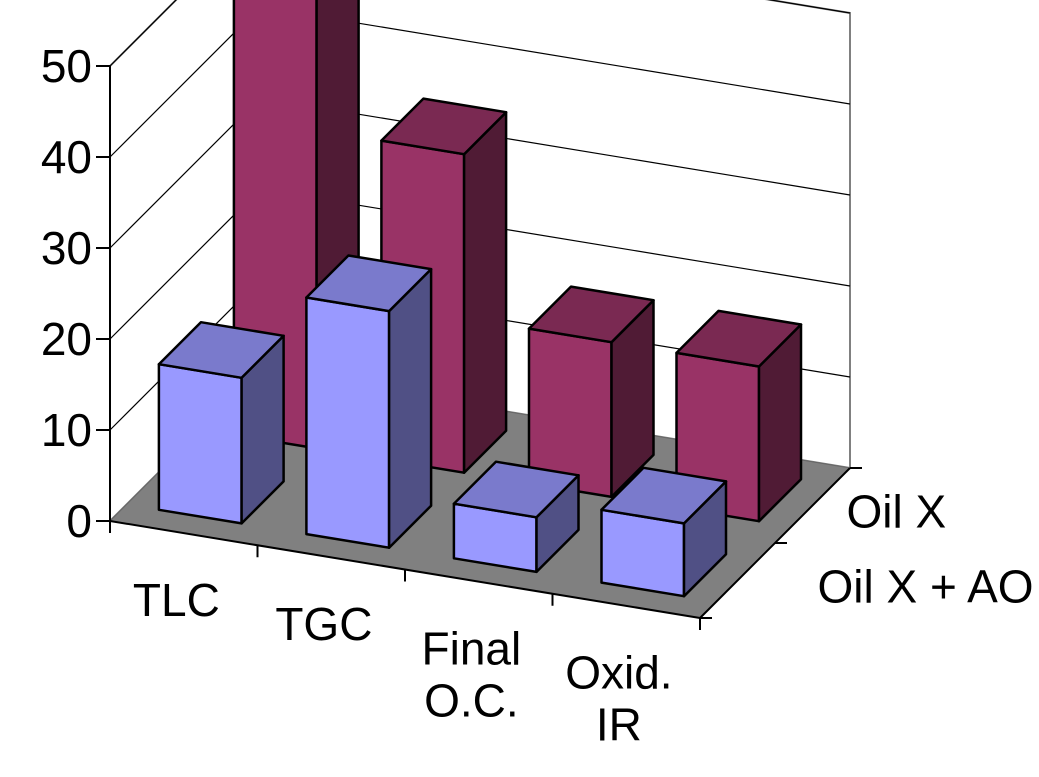 This screenshot has width=1039, height=777. What do you see at coordinates (480, 33) in the screenshot?
I see `gridline` at bounding box center [480, 33].